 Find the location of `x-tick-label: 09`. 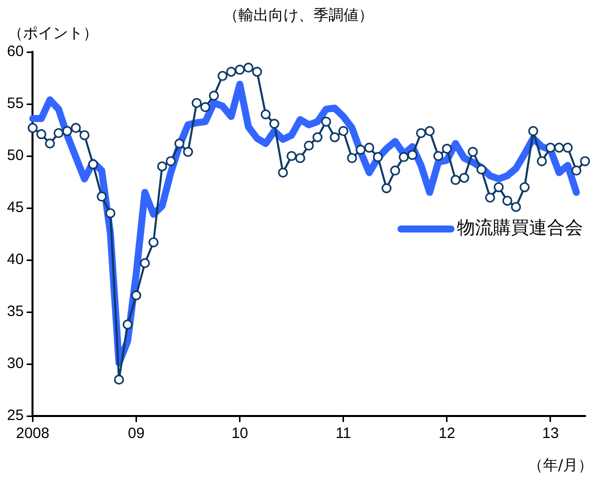

x-tick-label: 09 is located at coordinates (136, 433).